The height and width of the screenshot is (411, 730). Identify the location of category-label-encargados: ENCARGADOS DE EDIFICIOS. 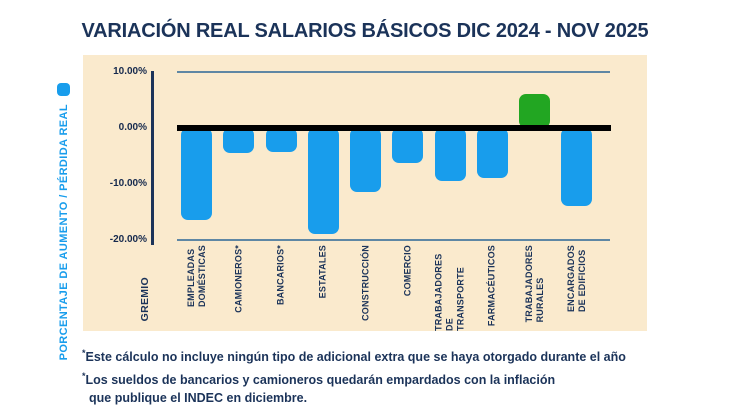
(576, 279).